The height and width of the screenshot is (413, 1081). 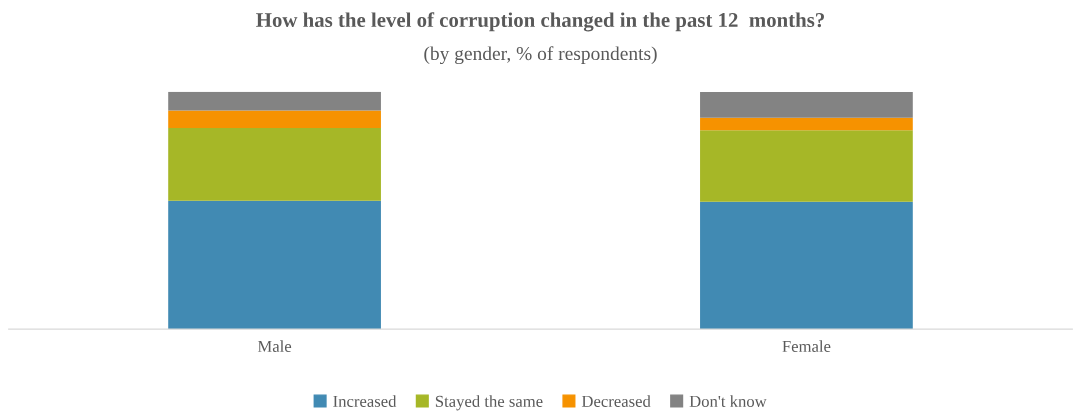 What do you see at coordinates (365, 401) in the screenshot?
I see `legend-label: Increased` at bounding box center [365, 401].